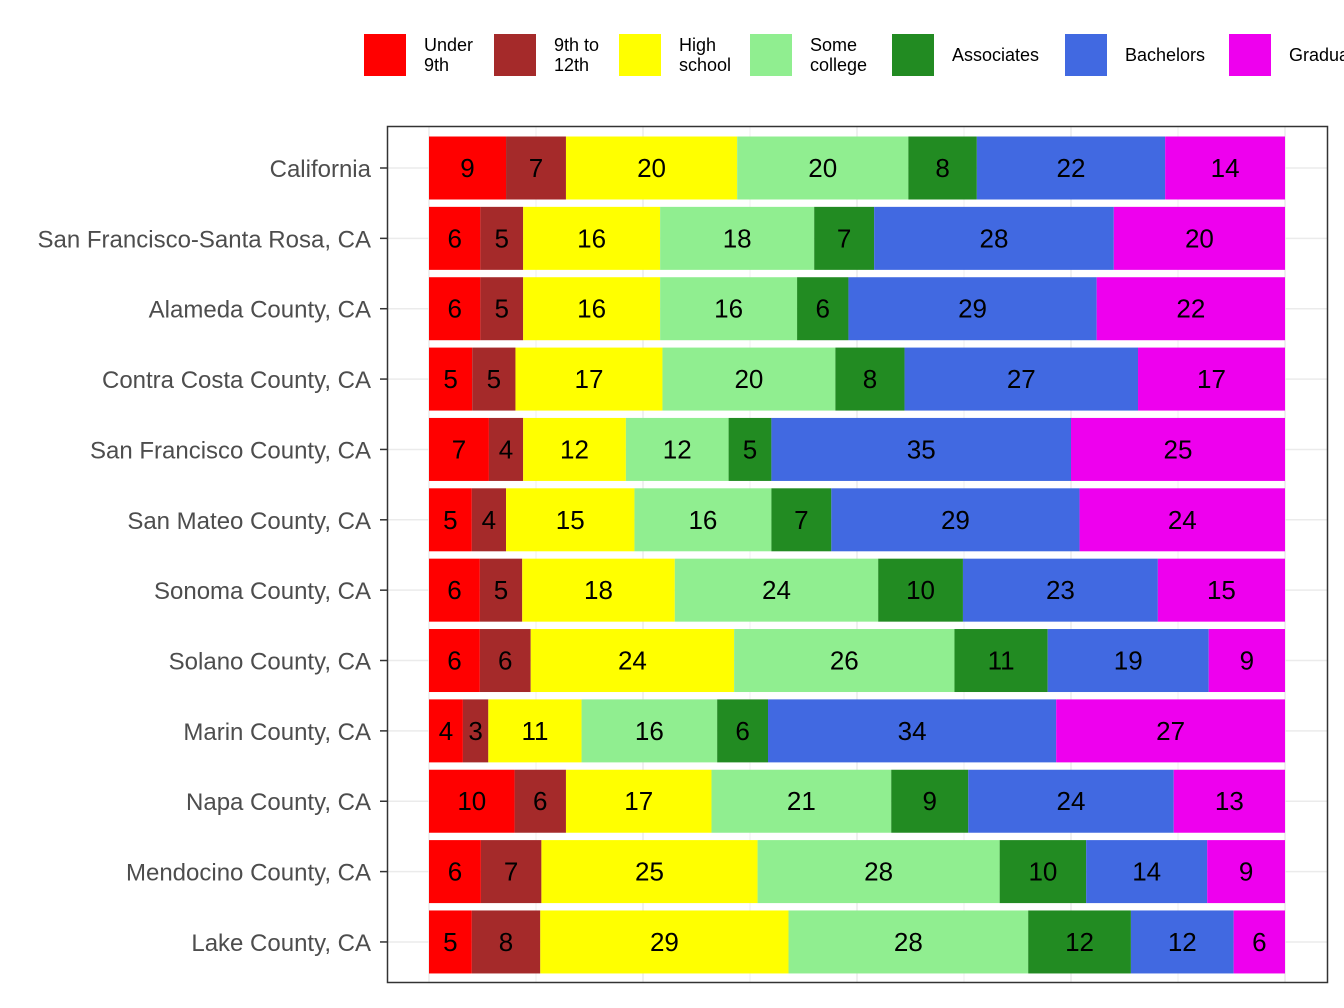 This screenshot has width=1344, height=1008. I want to click on bar-value-label: 13, so click(1229, 801).